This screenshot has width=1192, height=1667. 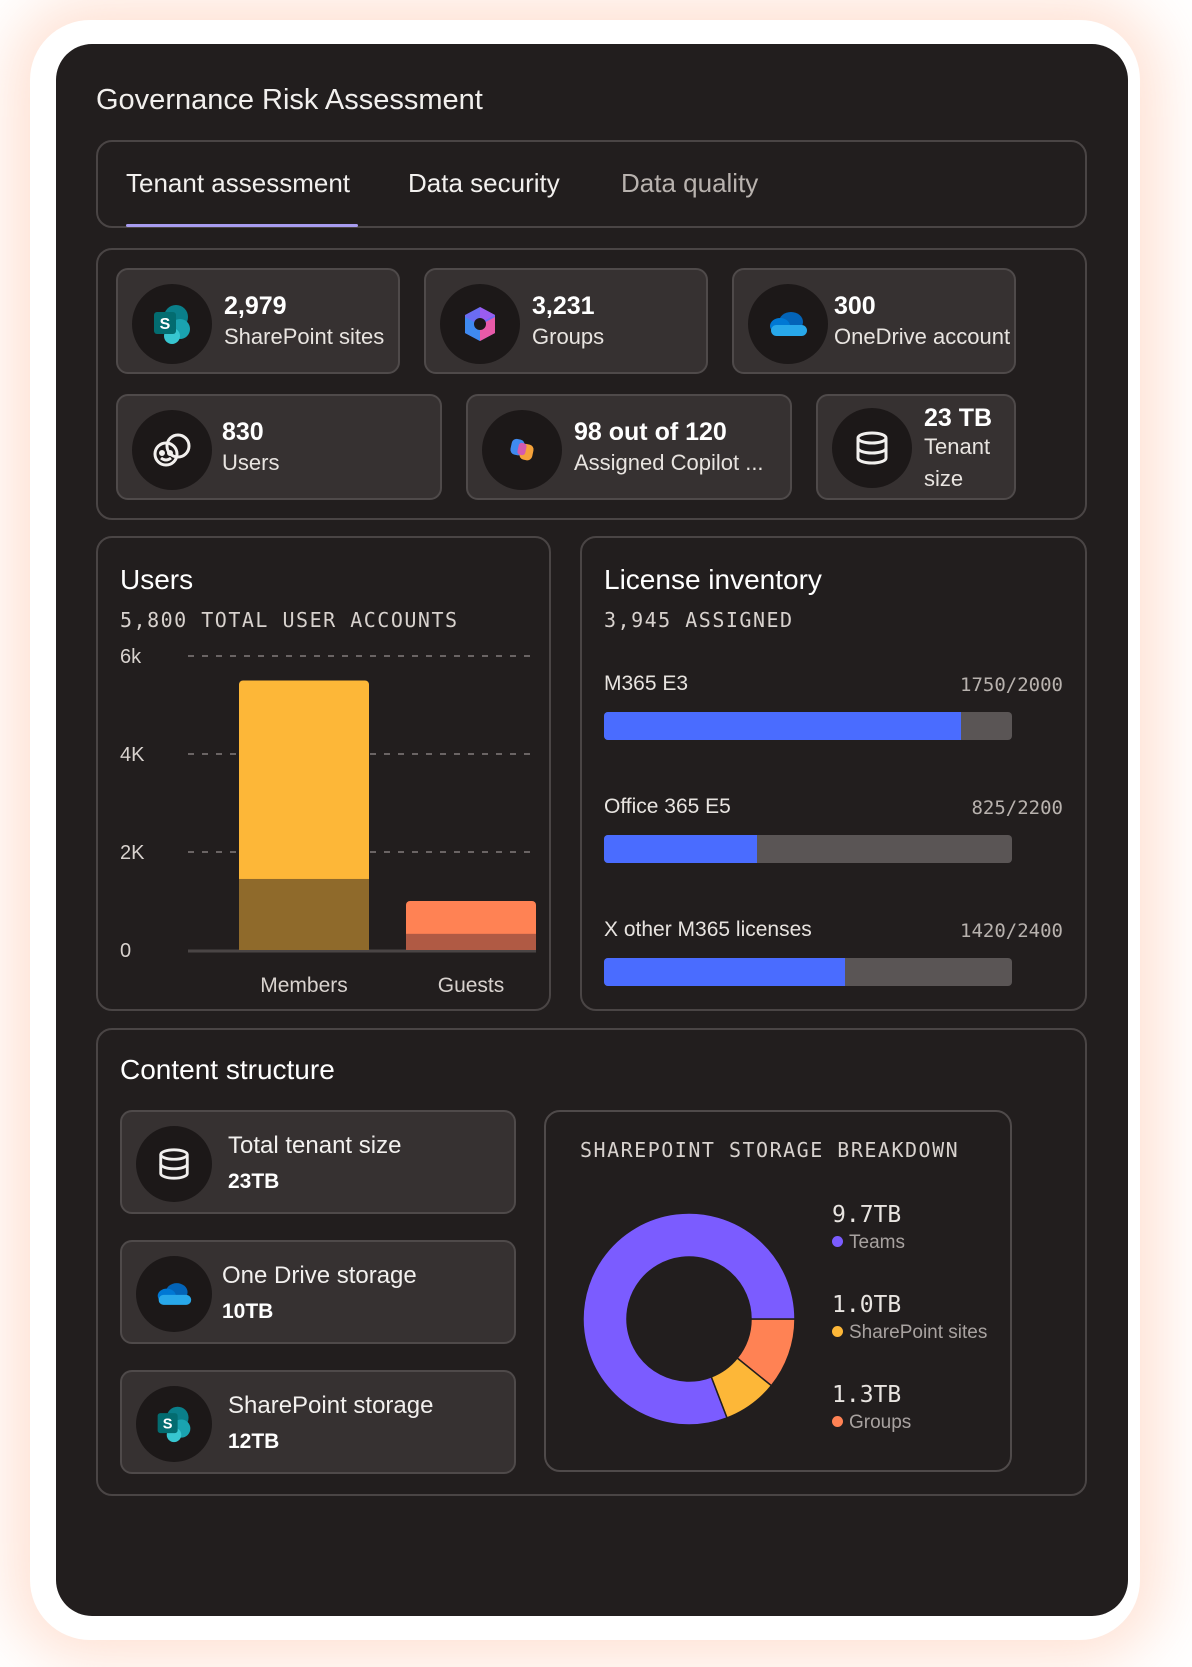 I want to click on tab-data-security: Data security, so click(x=484, y=183).